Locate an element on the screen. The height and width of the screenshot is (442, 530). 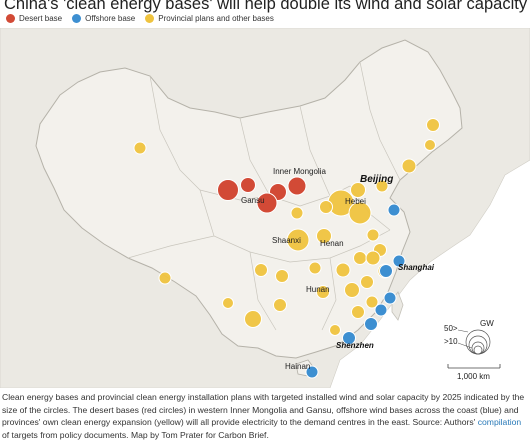
circle-size-key: GW 50> >10 is located at coordinates (469, 337).